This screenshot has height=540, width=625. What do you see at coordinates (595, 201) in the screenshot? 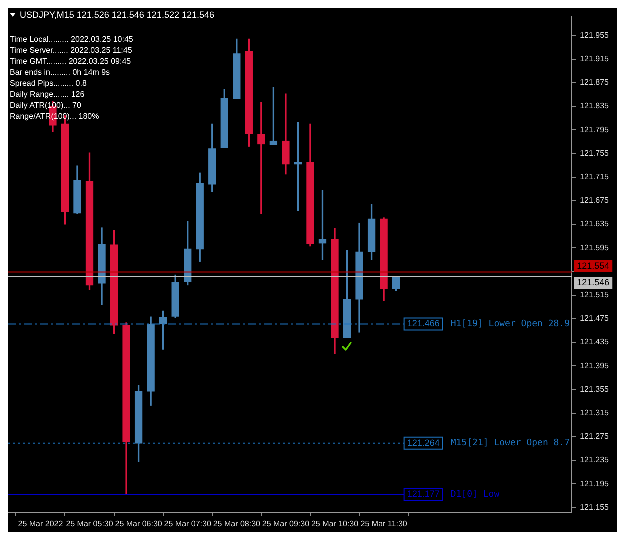
I see `y-tick-label: 121.675` at bounding box center [595, 201].